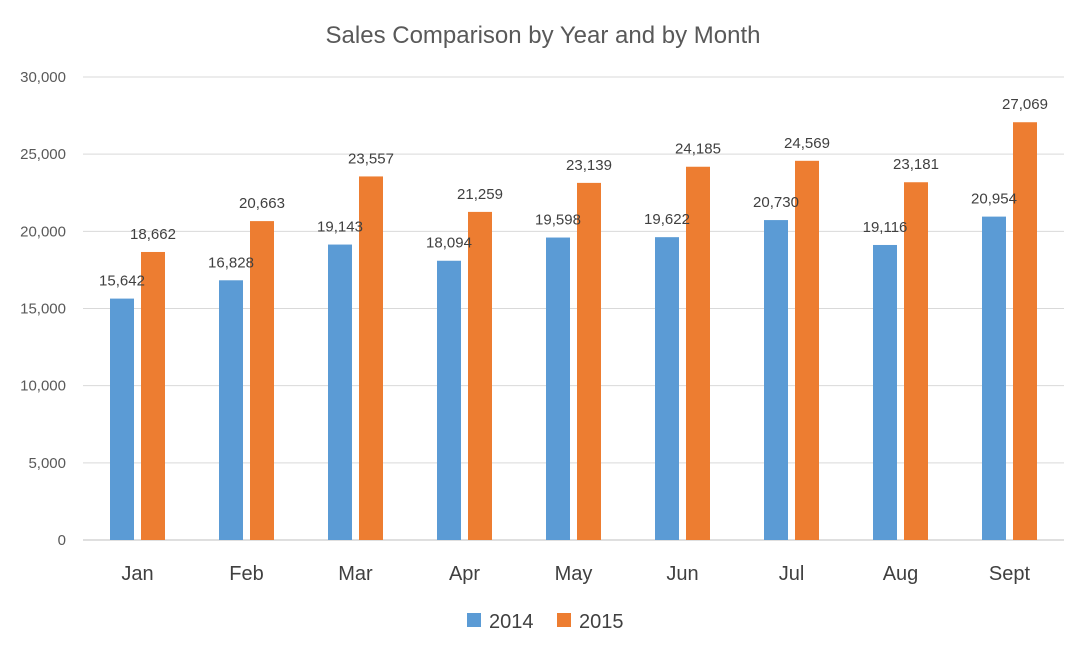  I want to click on y-tick-label: 15,000, so click(43, 309).